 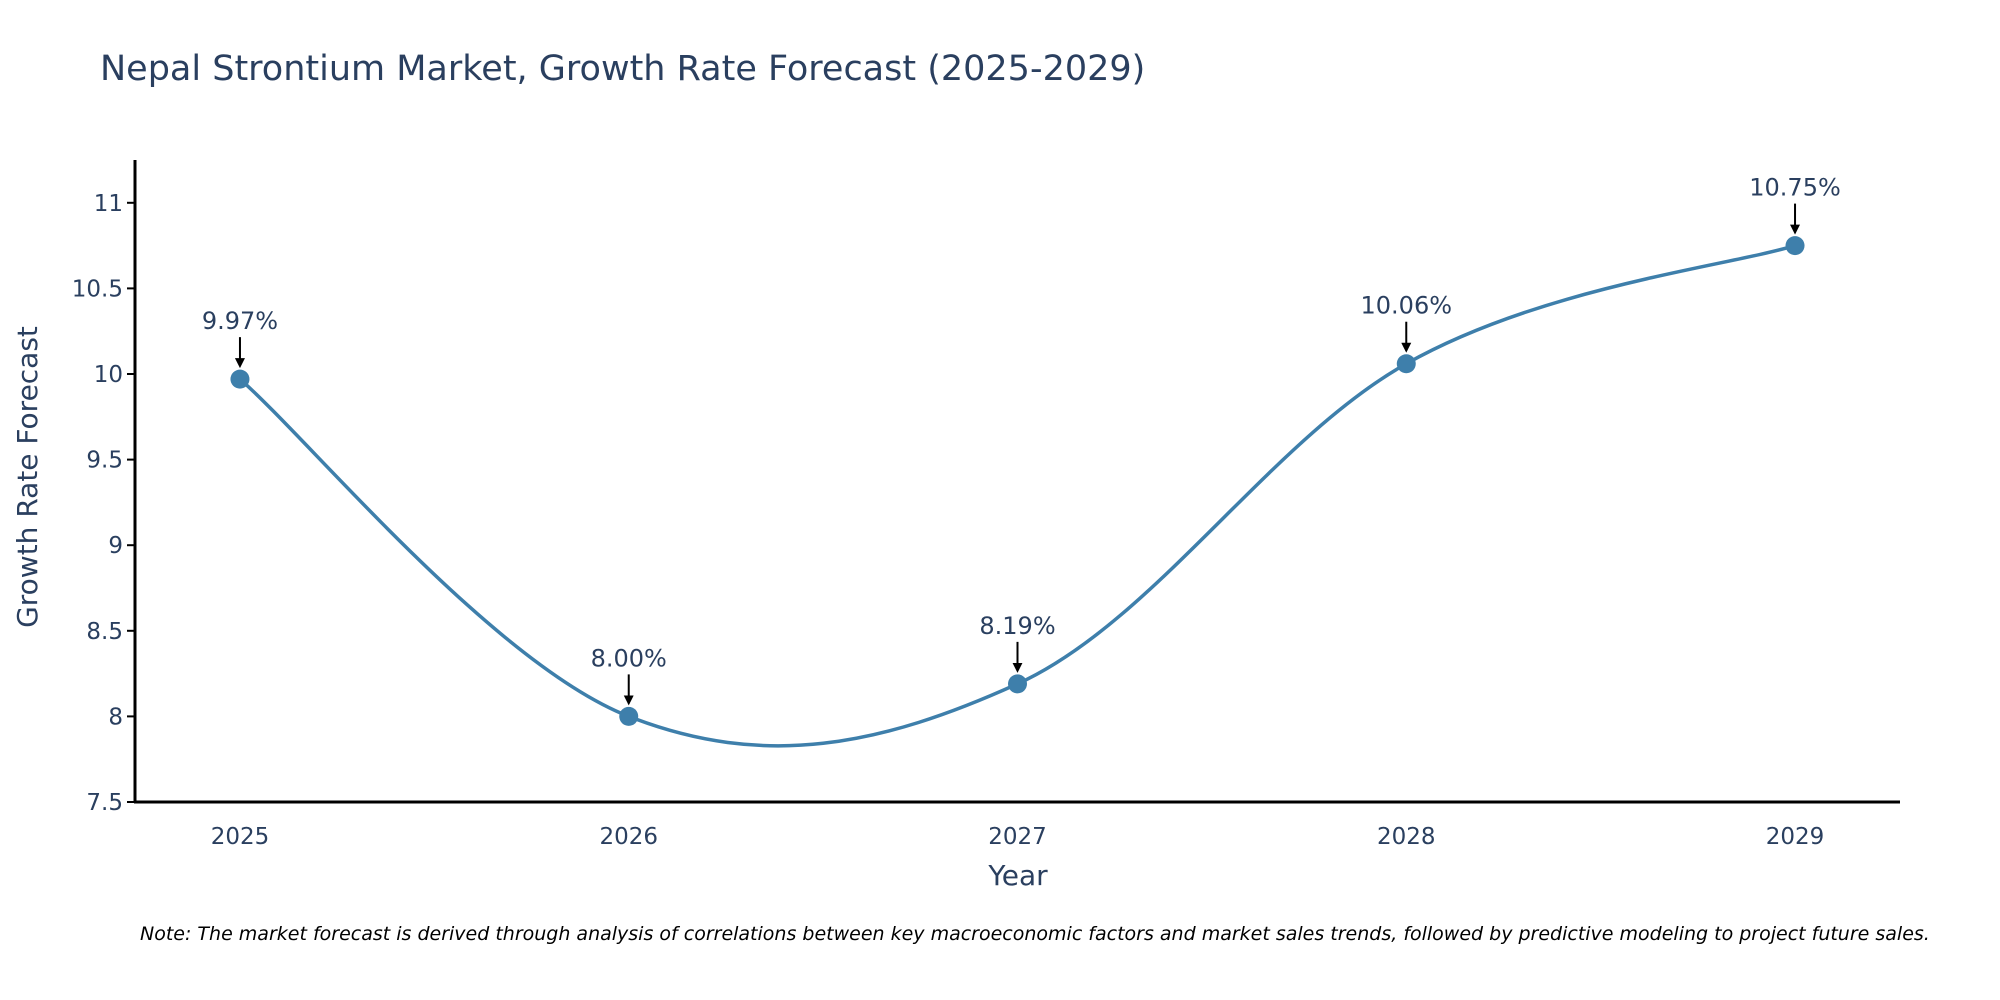 I want to click on x-axis-title: Year, so click(x=1017, y=875).